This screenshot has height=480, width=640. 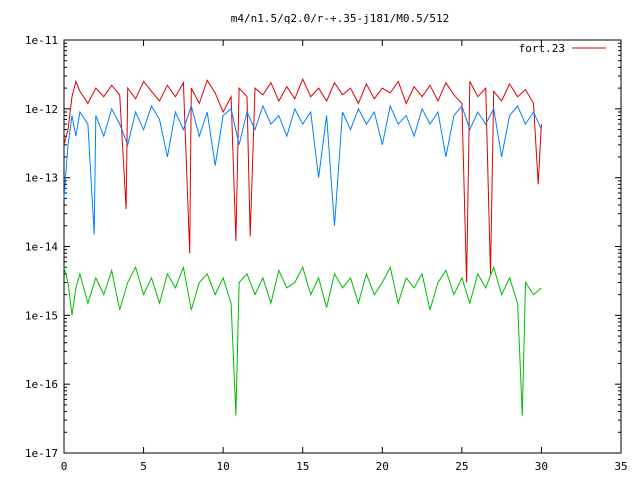 I want to click on y-tick-label: 1e-12, so click(x=41, y=109).